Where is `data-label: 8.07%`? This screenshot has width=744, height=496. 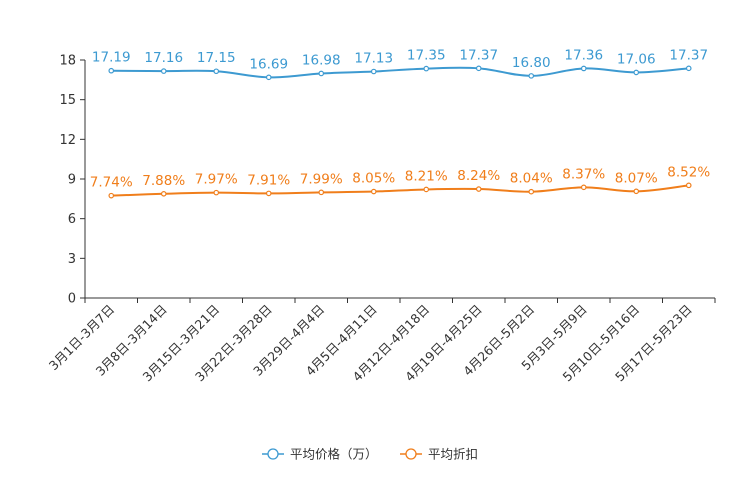 data-label: 8.07% is located at coordinates (636, 178).